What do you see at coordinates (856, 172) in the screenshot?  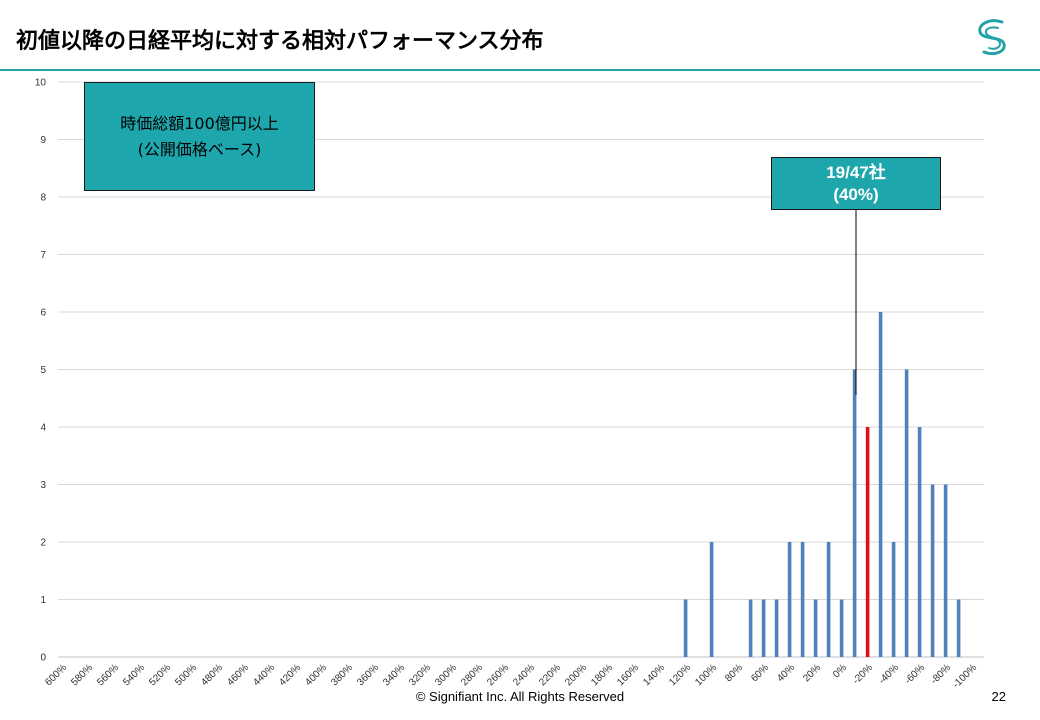 I see `count-callout-line1: 19/47社` at bounding box center [856, 172].